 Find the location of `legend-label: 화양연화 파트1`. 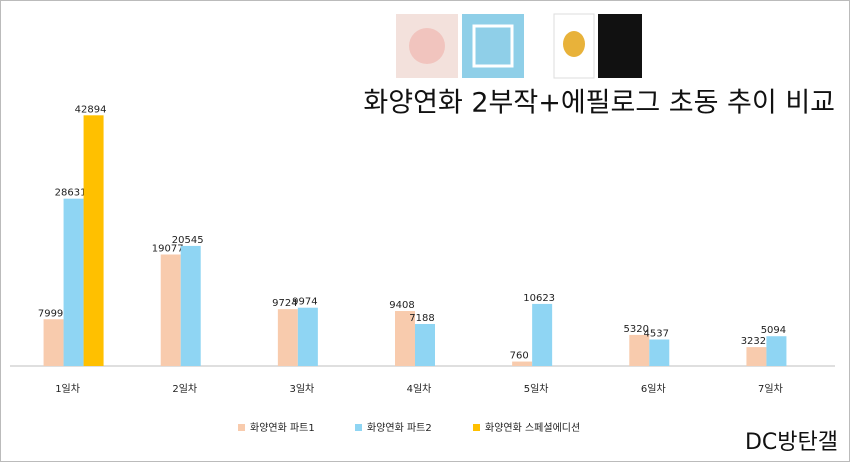

legend-label: 화양연화 파트1 is located at coordinates (282, 428).